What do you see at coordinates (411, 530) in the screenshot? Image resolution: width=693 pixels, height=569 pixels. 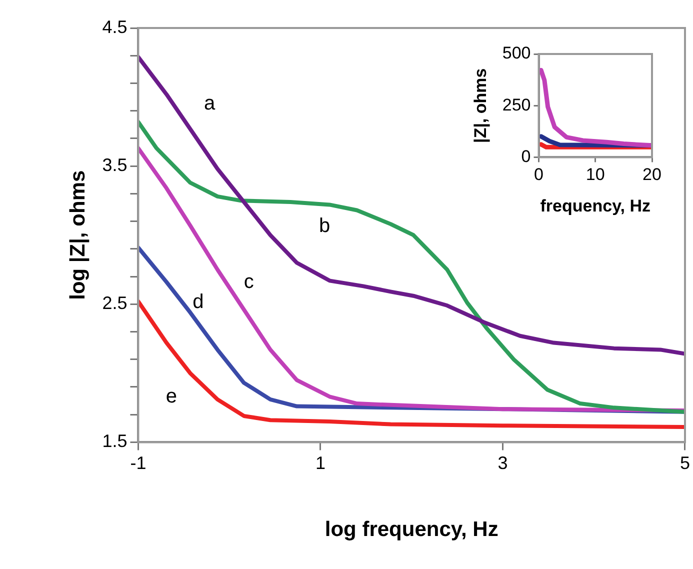 I see `x-axis-title: log frequency, Hz` at bounding box center [411, 530].